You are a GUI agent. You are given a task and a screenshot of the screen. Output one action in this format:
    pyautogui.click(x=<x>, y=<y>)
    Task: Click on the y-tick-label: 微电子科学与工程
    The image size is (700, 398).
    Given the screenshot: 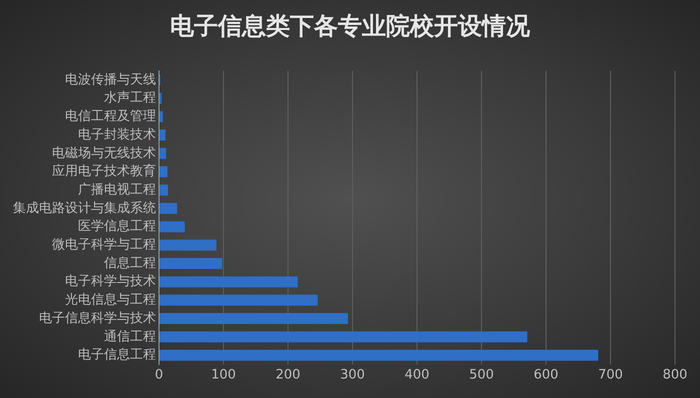 What is the action you would take?
    pyautogui.click(x=104, y=245)
    